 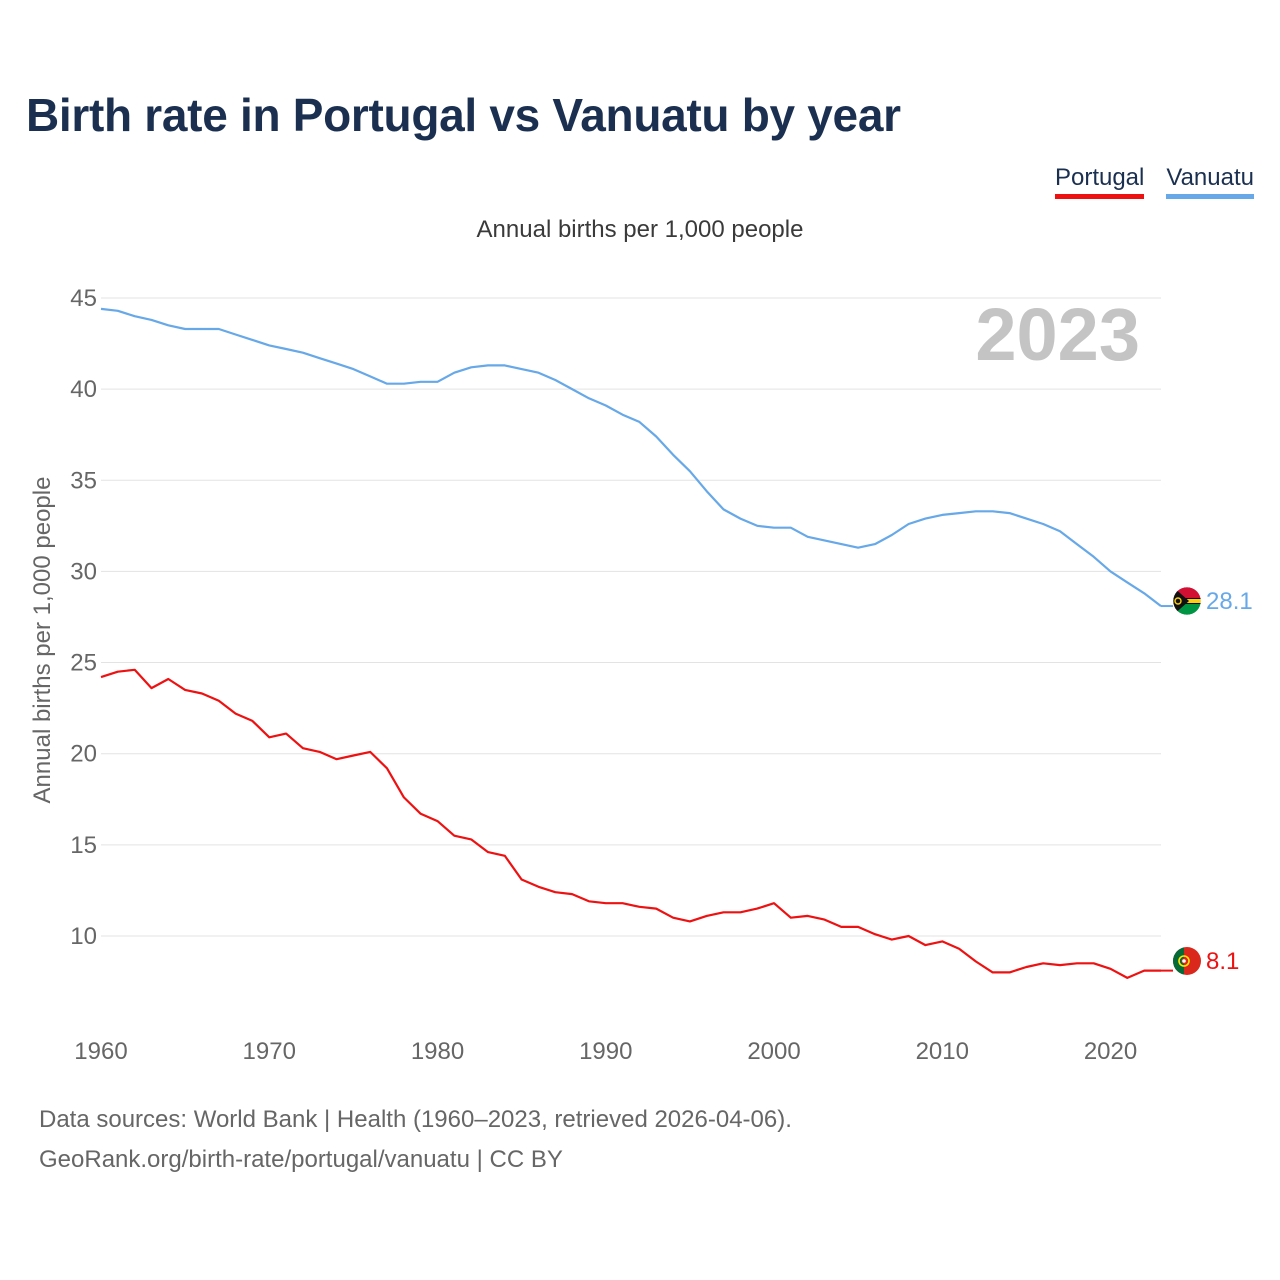 What do you see at coordinates (83, 754) in the screenshot?
I see `y-tick-label: 20` at bounding box center [83, 754].